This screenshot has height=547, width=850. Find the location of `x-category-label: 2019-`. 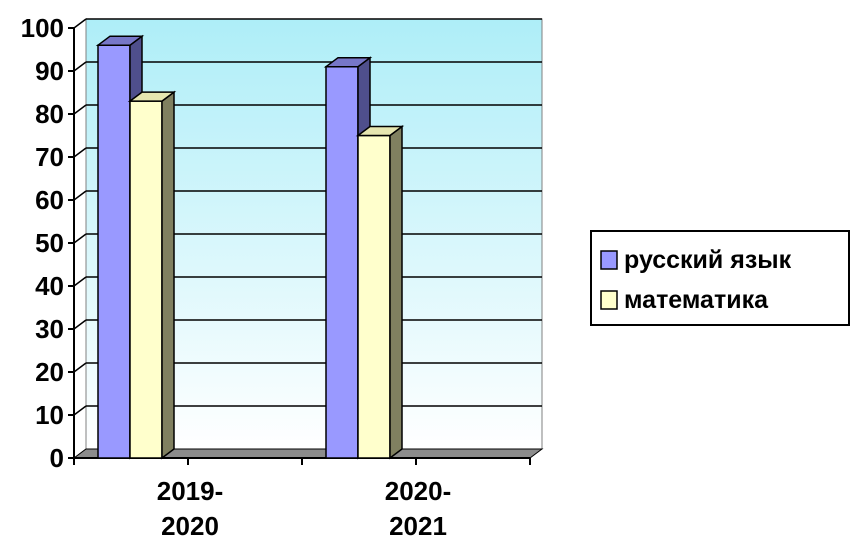

x-category-label: 2019- is located at coordinates (190, 491).